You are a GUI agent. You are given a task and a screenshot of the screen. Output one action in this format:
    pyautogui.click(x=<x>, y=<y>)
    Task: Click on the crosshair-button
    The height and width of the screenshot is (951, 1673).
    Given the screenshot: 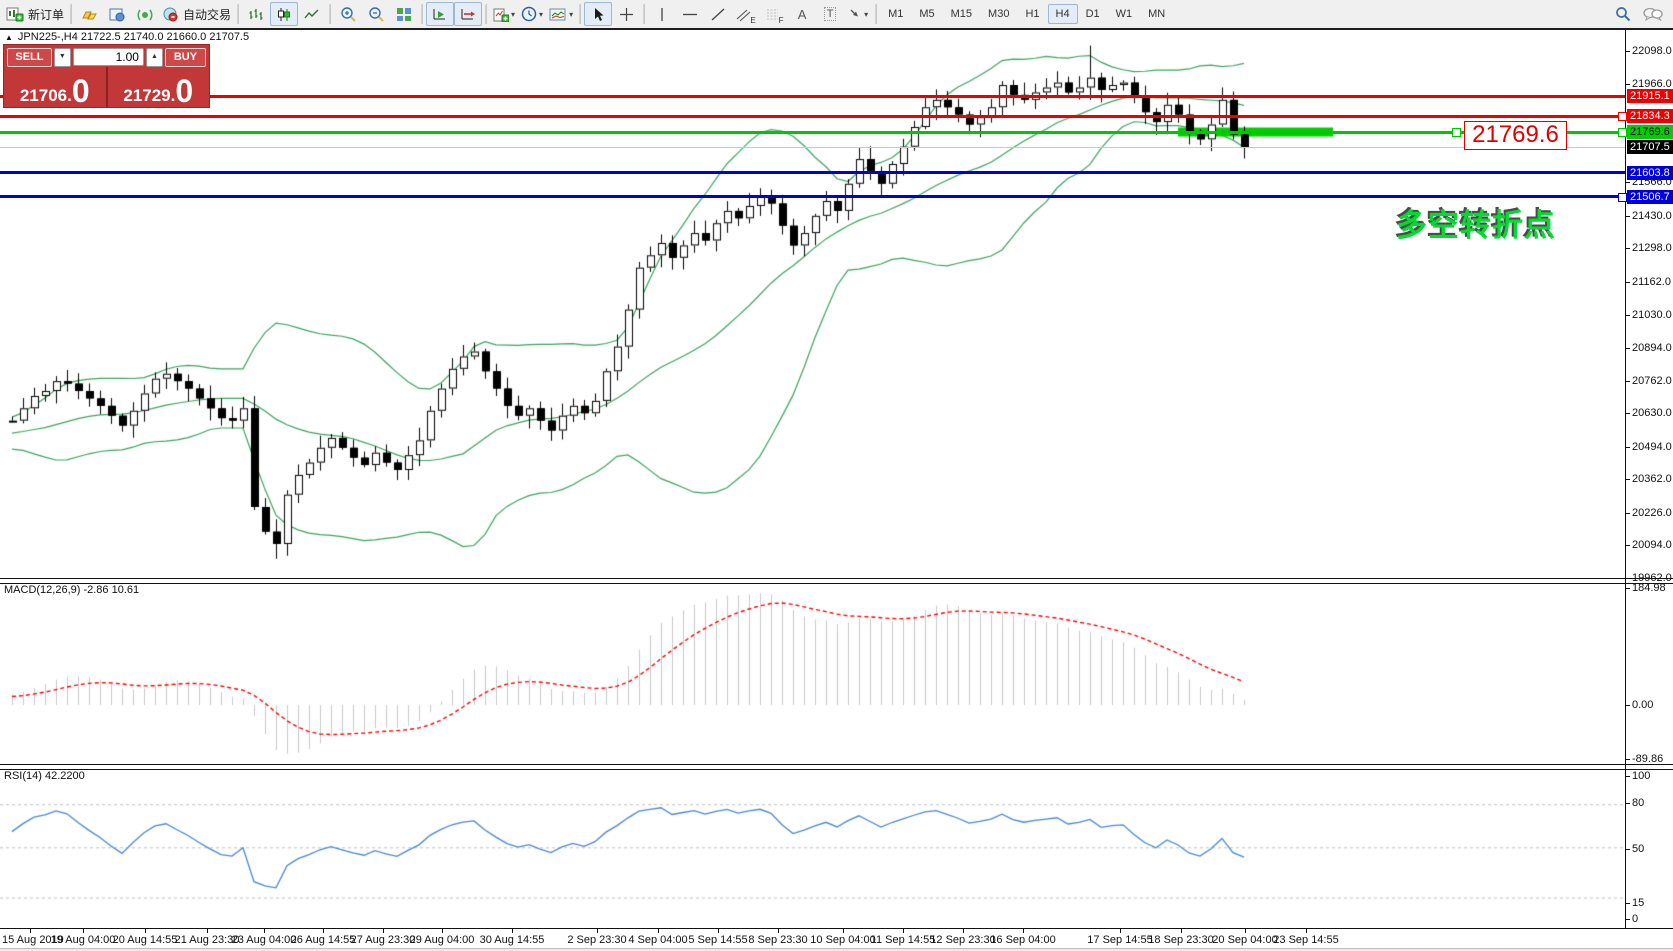 What is the action you would take?
    pyautogui.click(x=626, y=14)
    